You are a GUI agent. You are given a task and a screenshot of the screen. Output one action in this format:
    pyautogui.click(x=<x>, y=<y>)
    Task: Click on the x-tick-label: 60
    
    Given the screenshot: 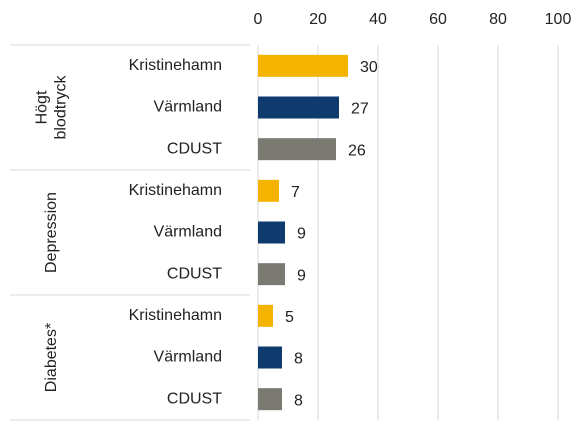 What is the action you would take?
    pyautogui.click(x=438, y=19)
    